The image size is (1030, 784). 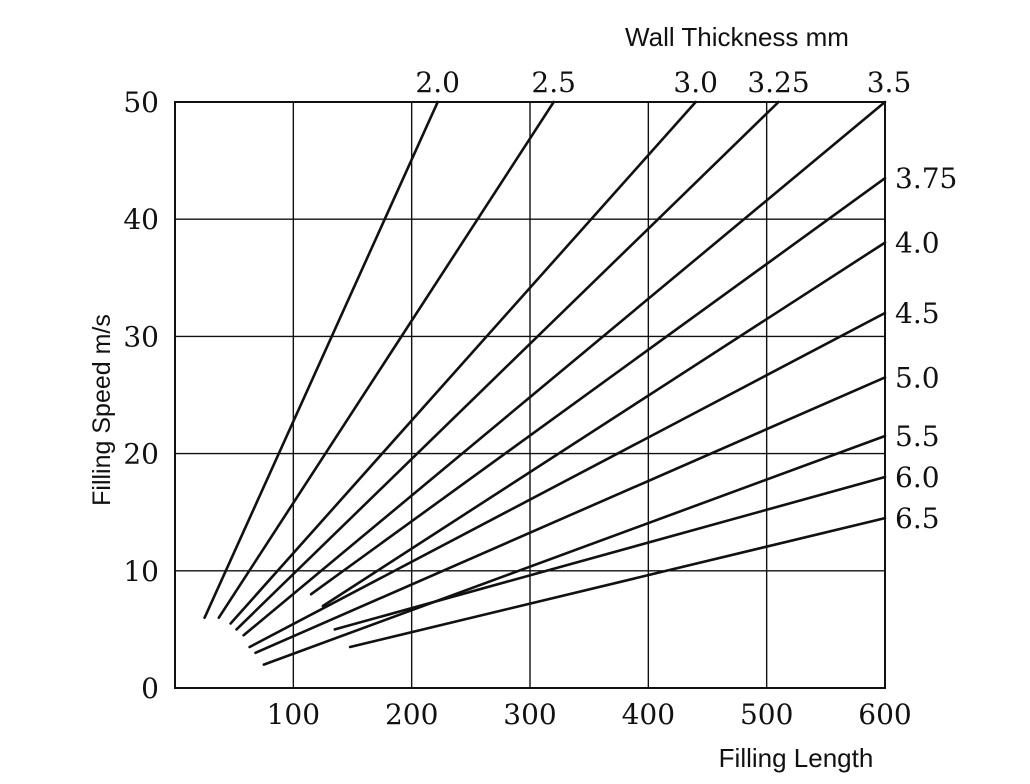 What do you see at coordinates (917, 377) in the screenshot?
I see `series-label-5.0: 5.0` at bounding box center [917, 377].